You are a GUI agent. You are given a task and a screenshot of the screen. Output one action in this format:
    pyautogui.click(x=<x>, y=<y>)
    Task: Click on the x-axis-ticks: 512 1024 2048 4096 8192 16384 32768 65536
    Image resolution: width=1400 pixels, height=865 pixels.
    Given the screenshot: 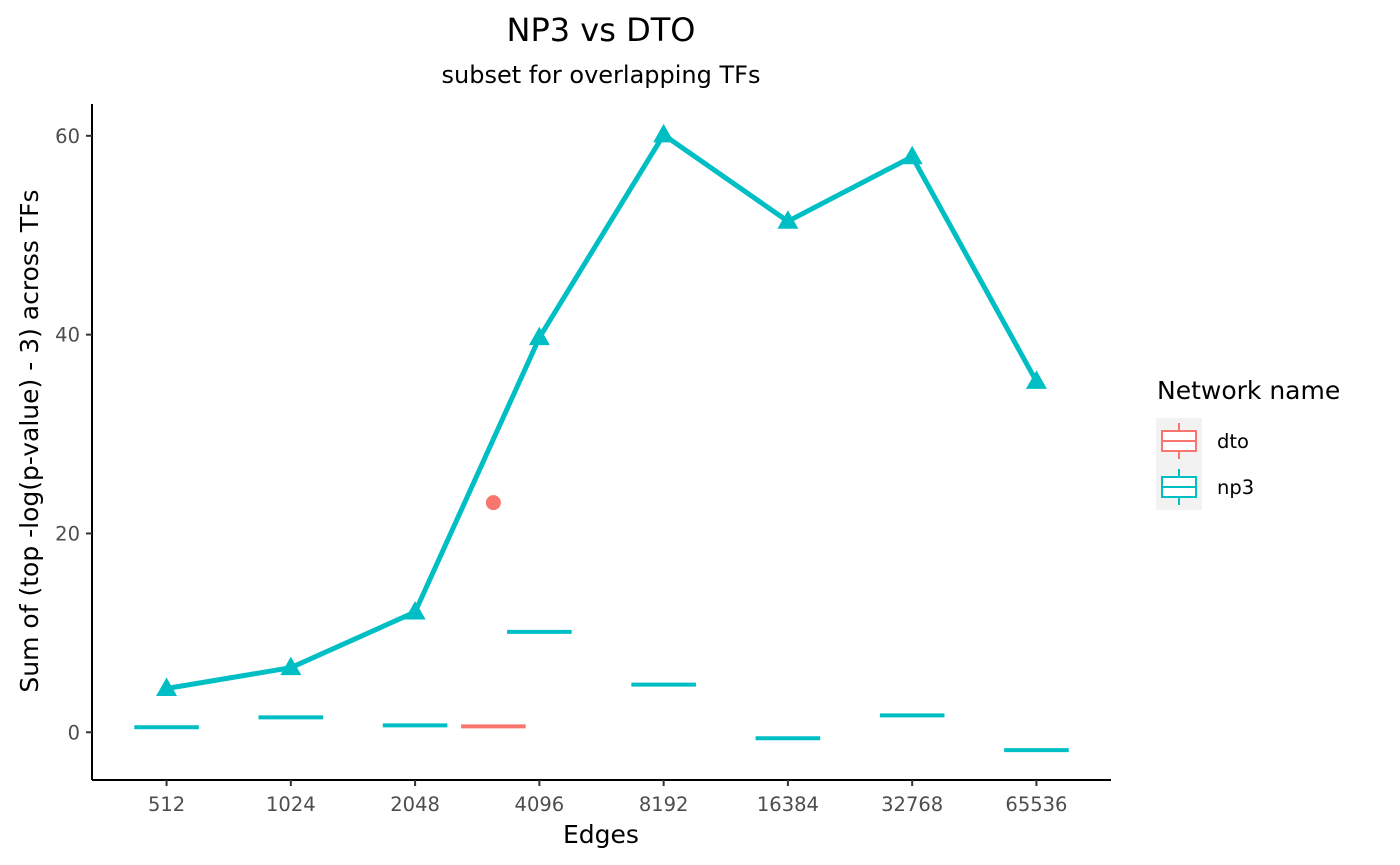 What is the action you would take?
    pyautogui.click(x=607, y=798)
    